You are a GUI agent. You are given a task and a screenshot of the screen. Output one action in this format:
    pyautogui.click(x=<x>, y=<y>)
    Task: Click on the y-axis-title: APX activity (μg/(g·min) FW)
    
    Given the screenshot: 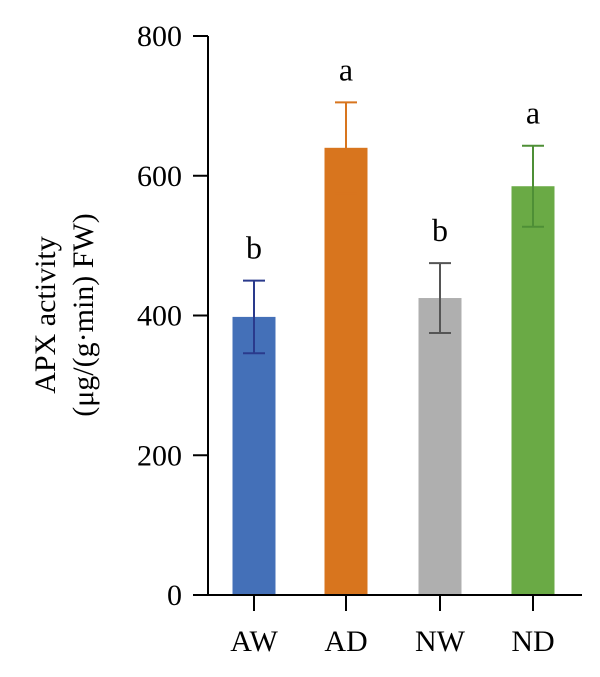 What is the action you would take?
    pyautogui.click(x=64, y=315)
    